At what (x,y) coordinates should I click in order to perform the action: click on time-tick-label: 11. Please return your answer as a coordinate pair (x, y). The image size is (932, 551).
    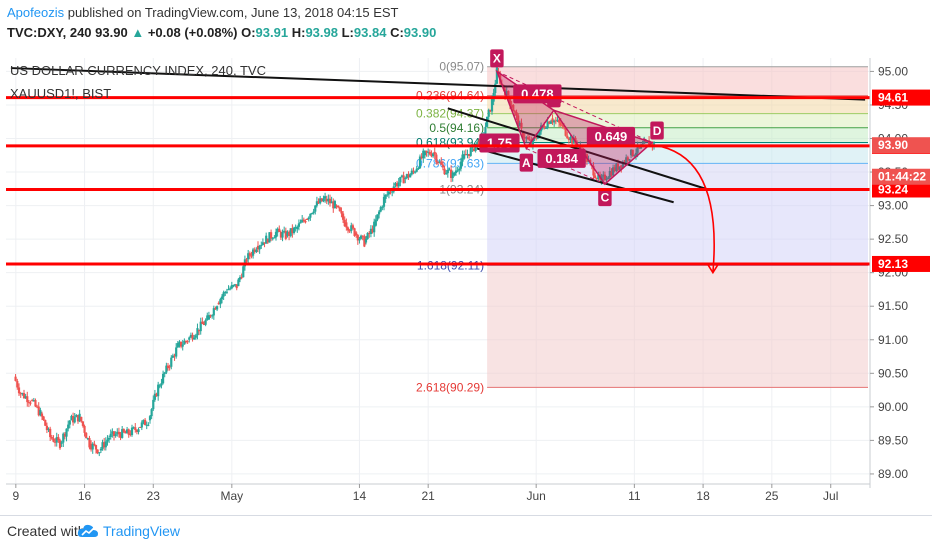
    Looking at the image, I should click on (634, 496).